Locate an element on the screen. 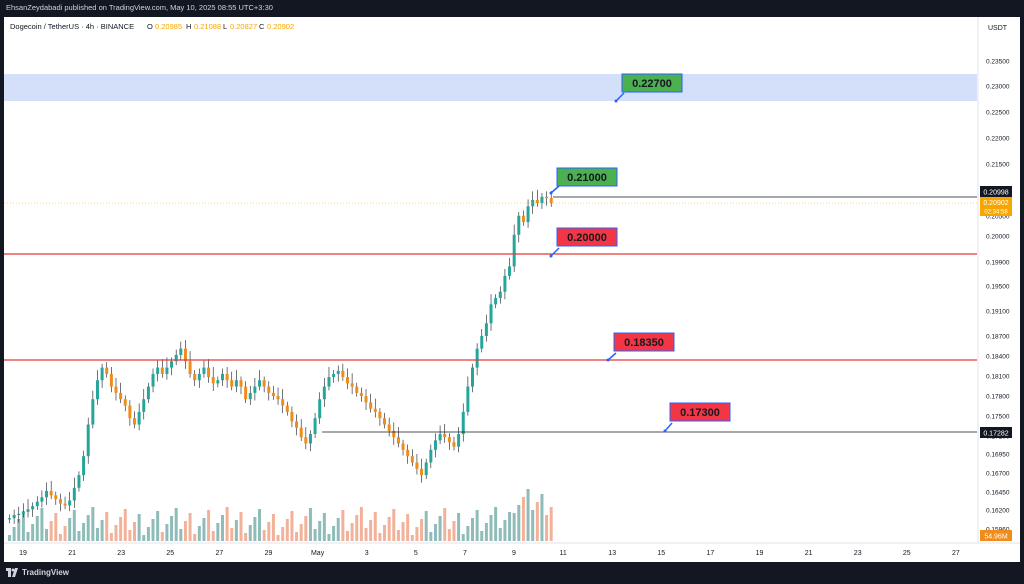  time-tick-label: 23 is located at coordinates (121, 553).